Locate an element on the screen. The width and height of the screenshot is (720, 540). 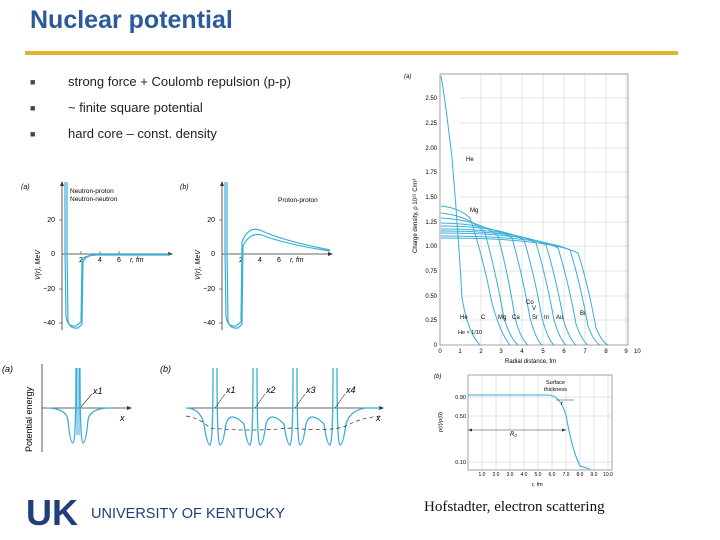
density-curves is located at coordinates (524, 210).